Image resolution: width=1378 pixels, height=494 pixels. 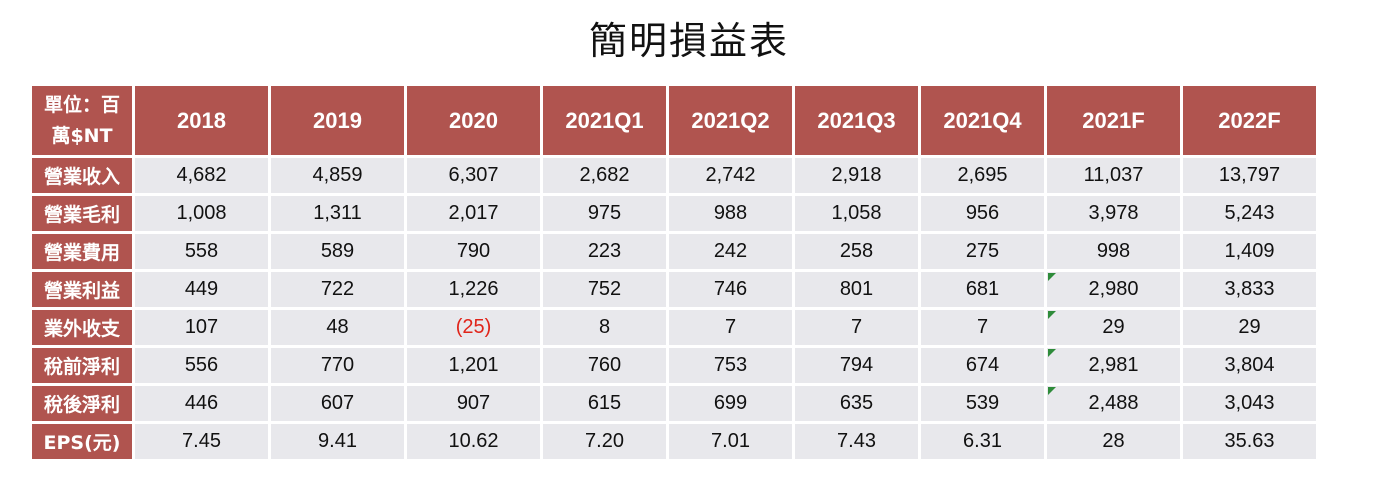 I want to click on column-header: 2021Q4, so click(x=982, y=120).